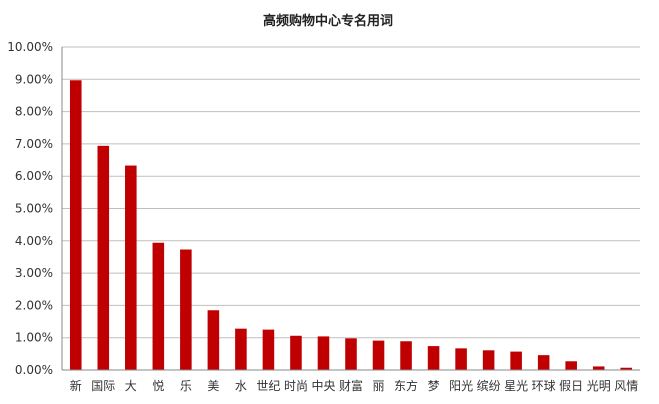 Image resolution: width=659 pixels, height=404 pixels. Describe the element at coordinates (626, 386) in the screenshot. I see `x-tick-label: 风情` at that location.